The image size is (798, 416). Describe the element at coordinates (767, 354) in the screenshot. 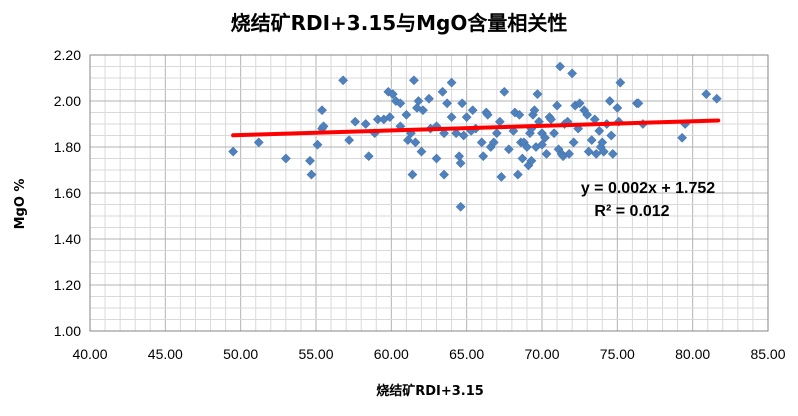

I see `x-tick-label: 85.00` at that location.